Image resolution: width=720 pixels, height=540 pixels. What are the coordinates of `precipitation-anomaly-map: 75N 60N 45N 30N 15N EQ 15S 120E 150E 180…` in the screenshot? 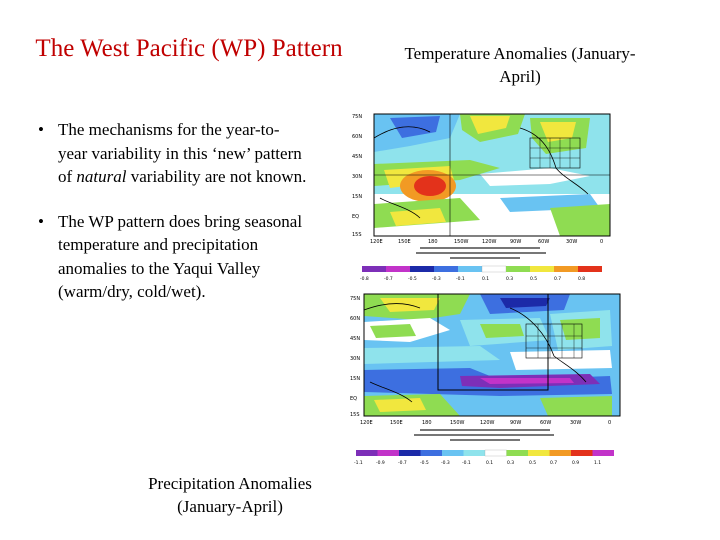 It's located at (487, 379).